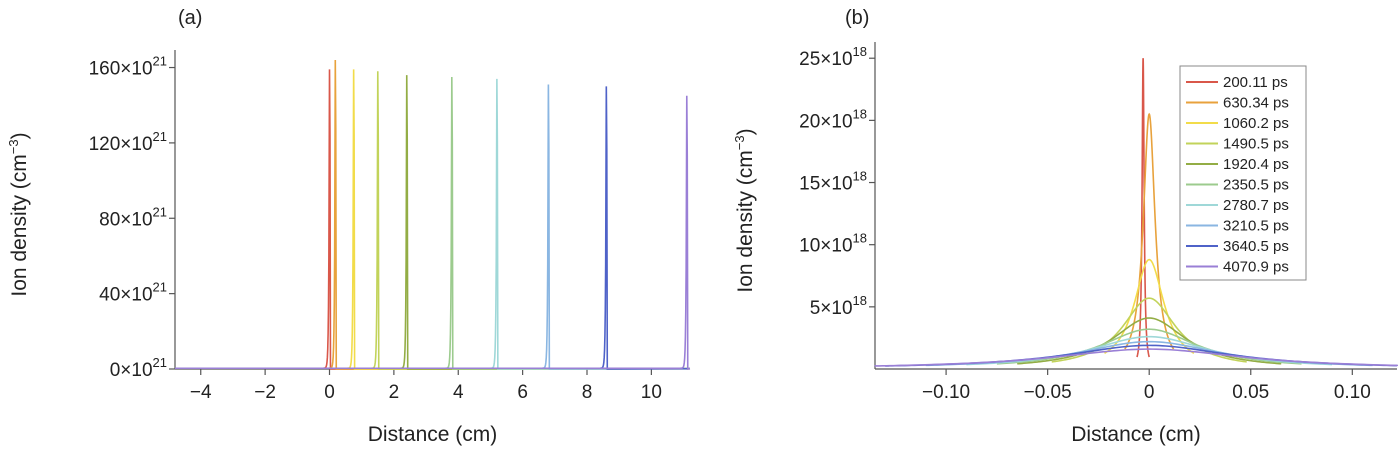 The height and width of the screenshot is (451, 1400). Describe the element at coordinates (394, 392) in the screenshot. I see `x-tick-label: 2` at that location.